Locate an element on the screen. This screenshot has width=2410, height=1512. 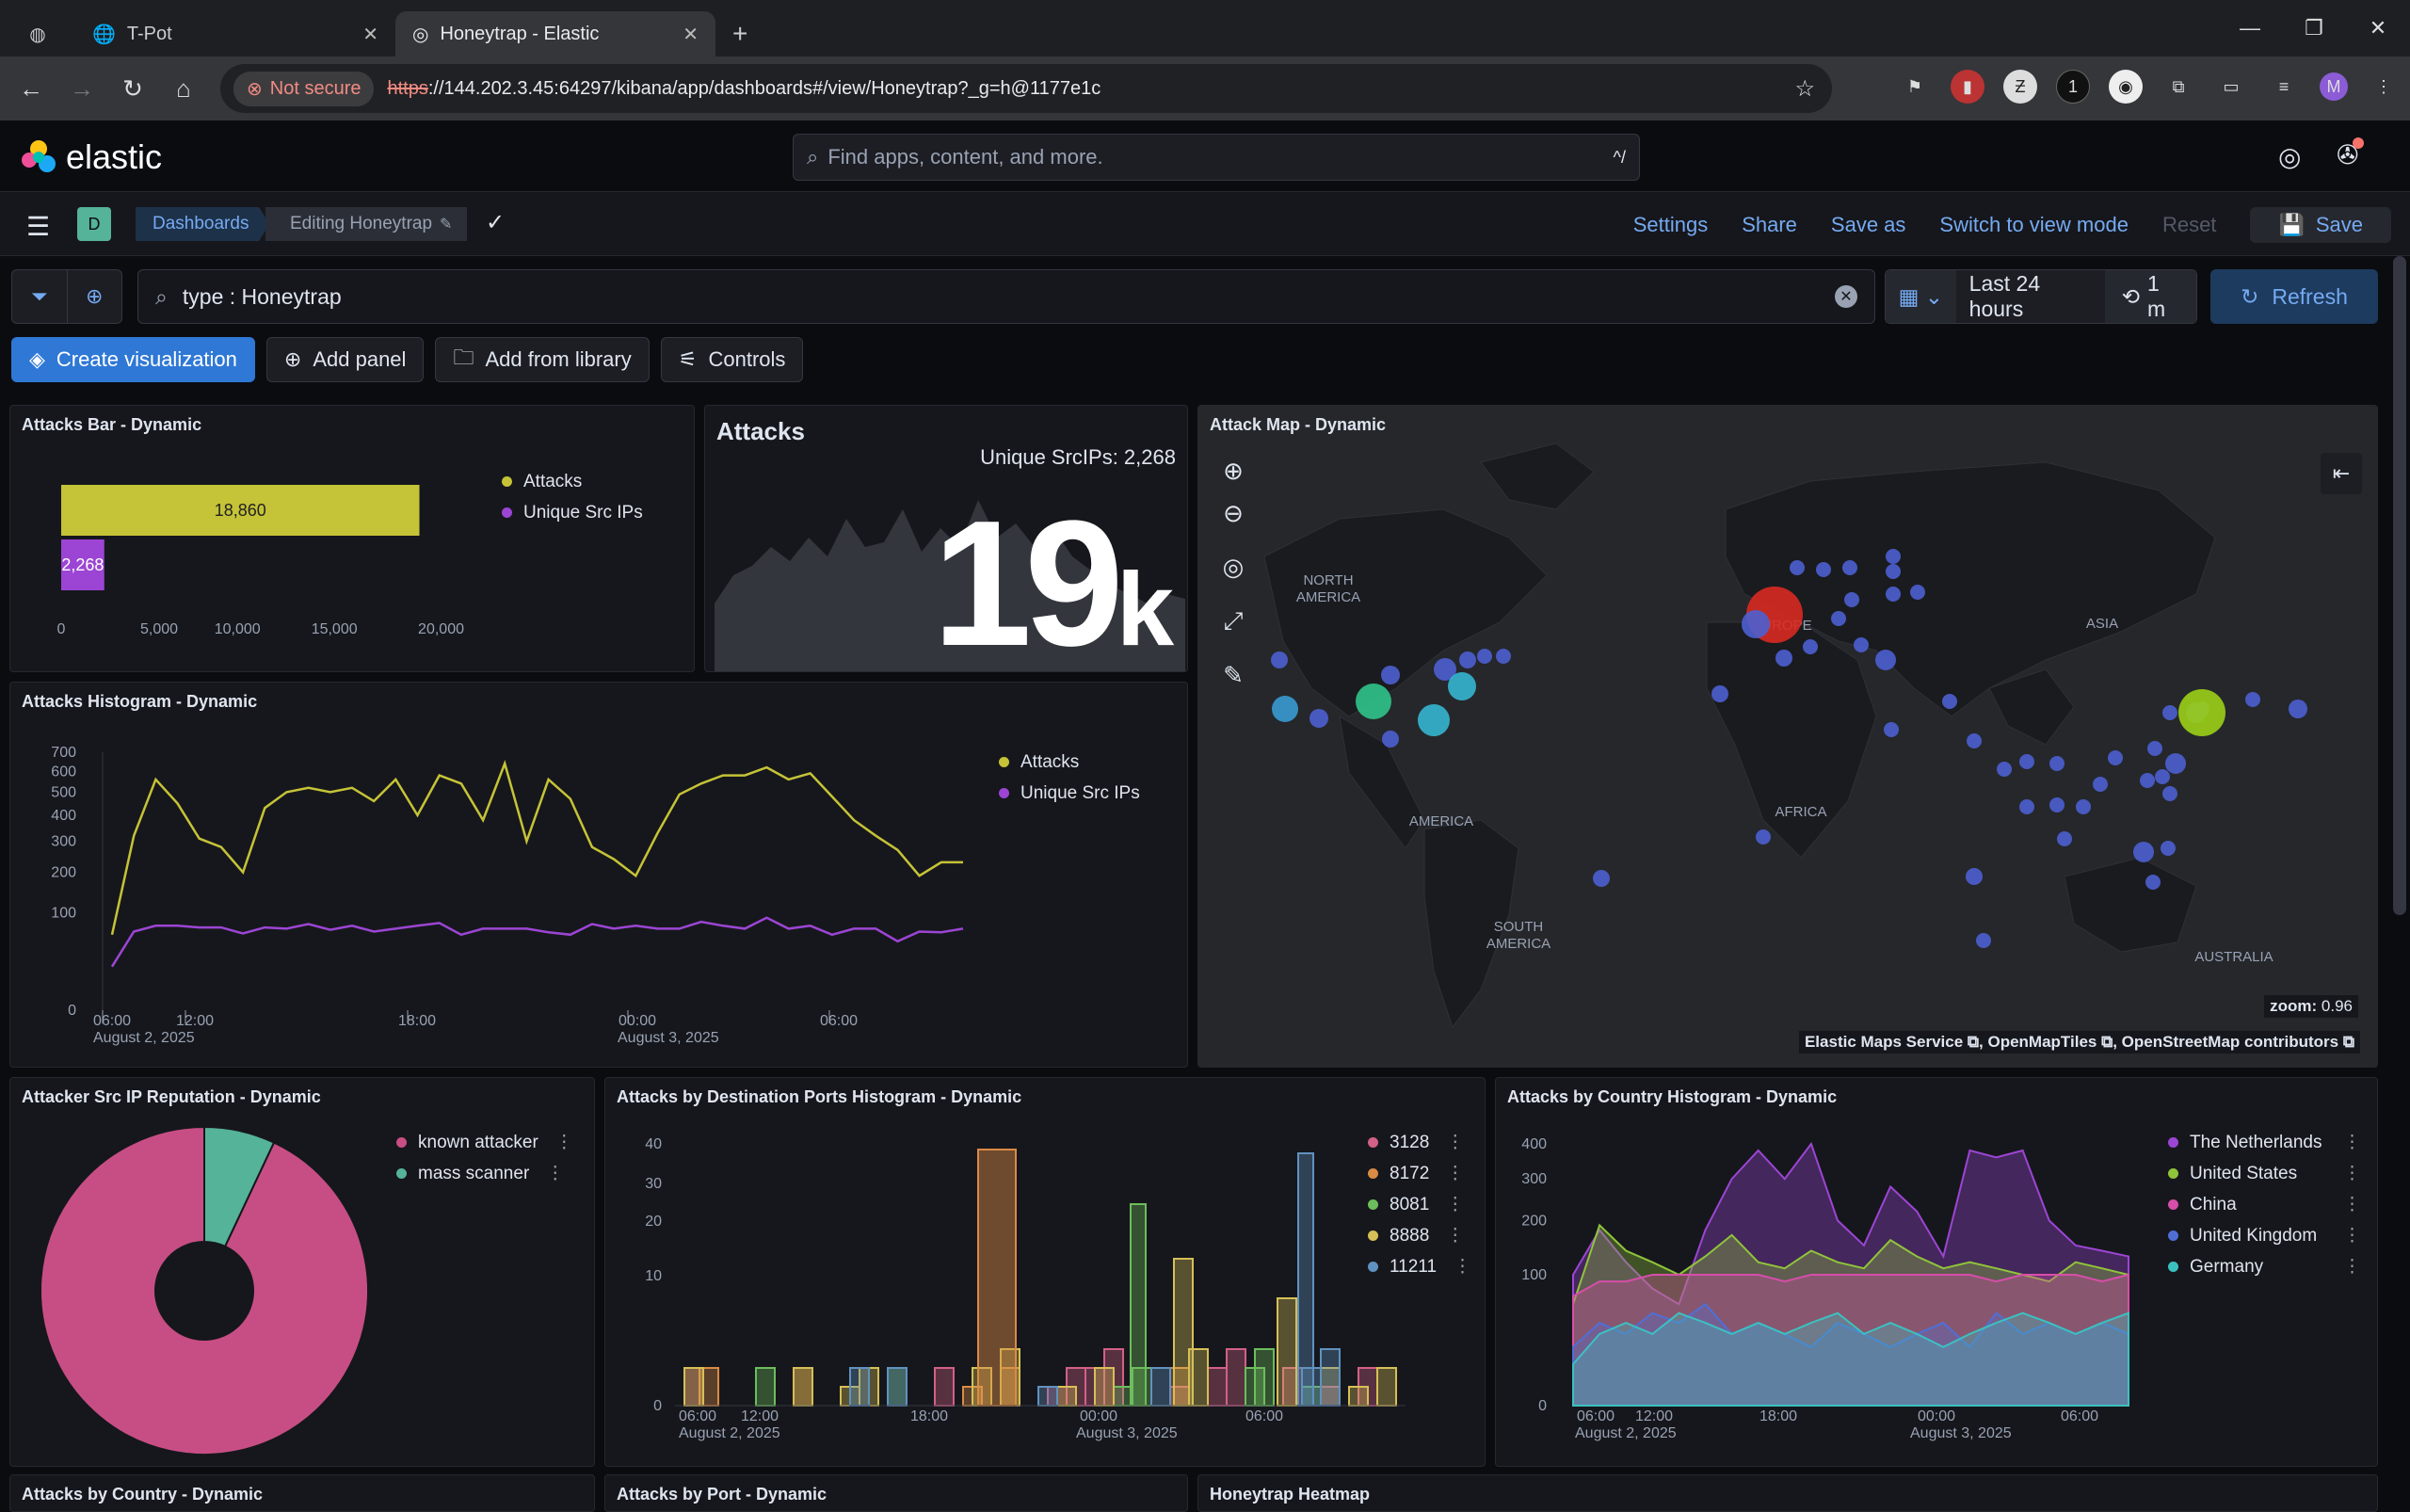
legend-item: 3128 ⋮ is located at coordinates (1419, 1142).